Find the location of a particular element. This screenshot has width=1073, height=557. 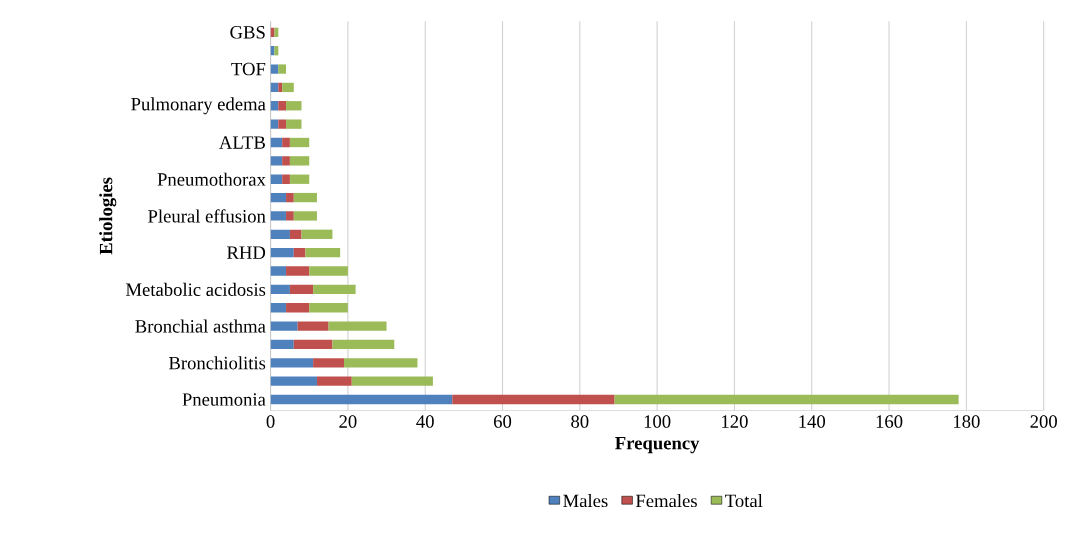

y-tick-label: Pulmonary edema is located at coordinates (198, 106).